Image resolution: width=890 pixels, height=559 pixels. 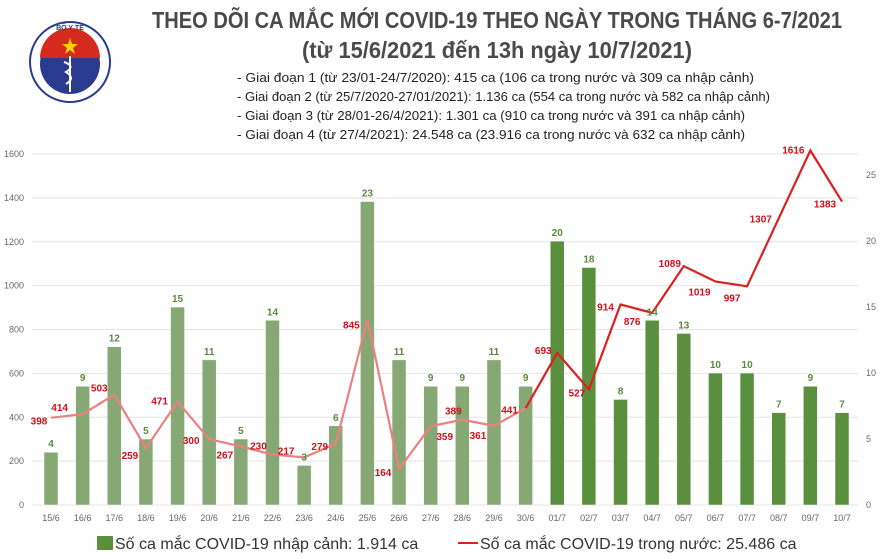 I want to click on line-label: 361, so click(x=478, y=436).